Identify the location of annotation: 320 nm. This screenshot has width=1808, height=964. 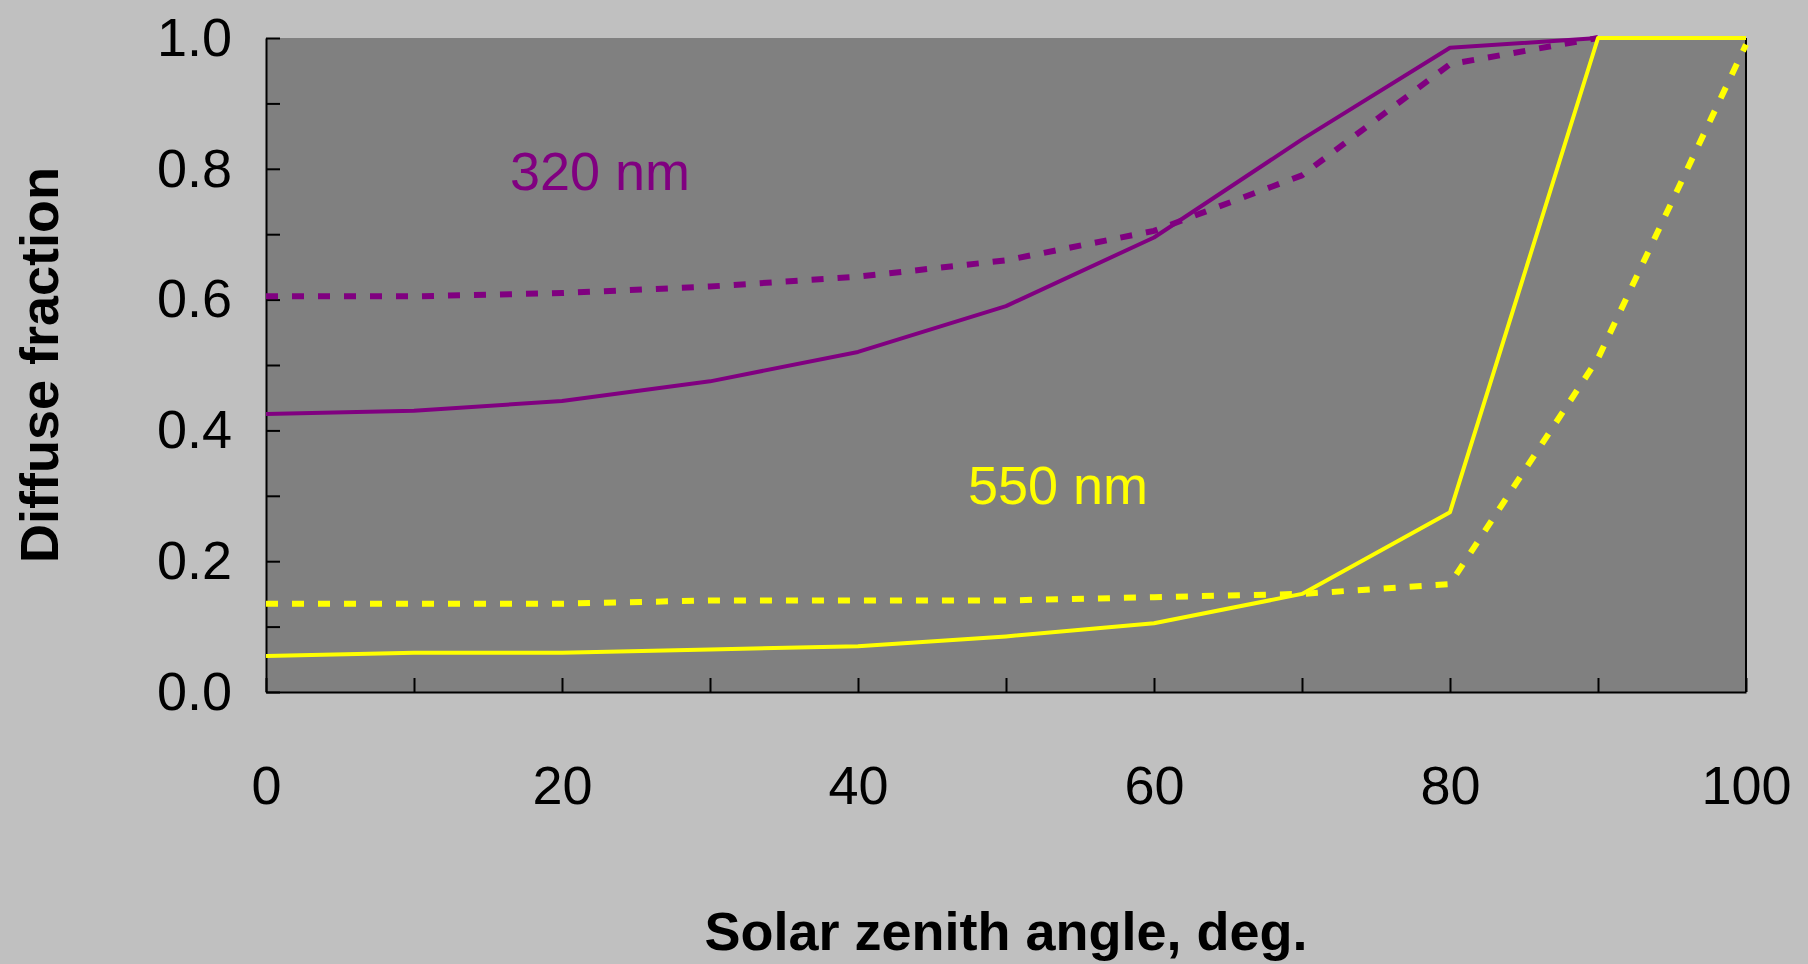
(600, 171).